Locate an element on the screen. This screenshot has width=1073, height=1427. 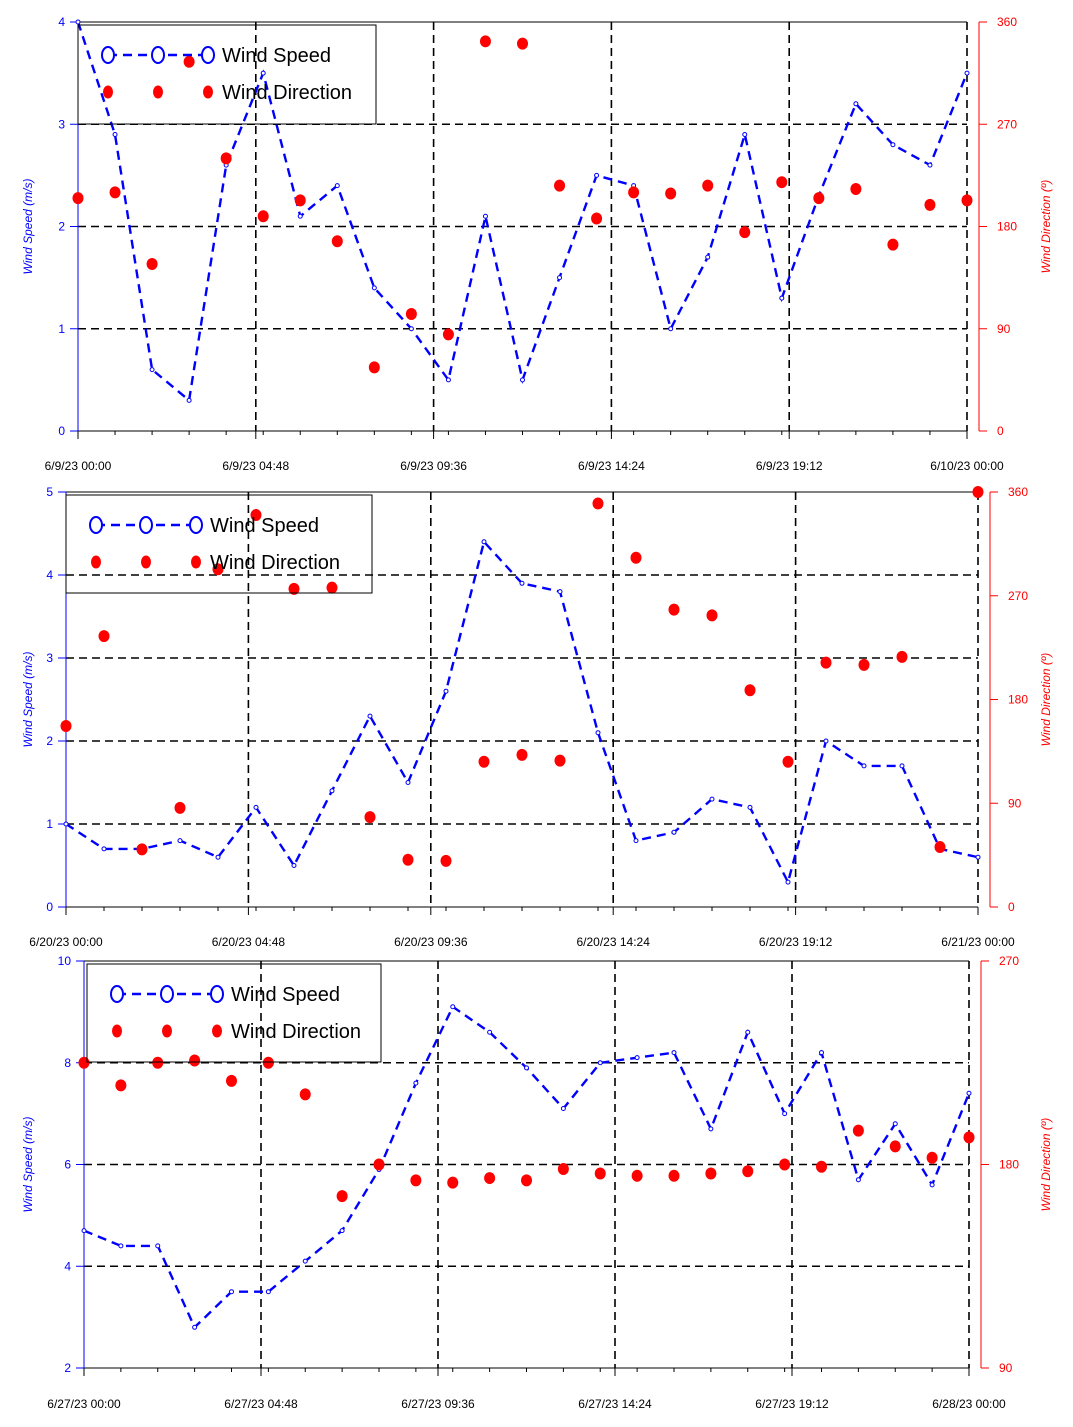
x-tick-label: 6/20/23 00:00 is located at coordinates (66, 942).